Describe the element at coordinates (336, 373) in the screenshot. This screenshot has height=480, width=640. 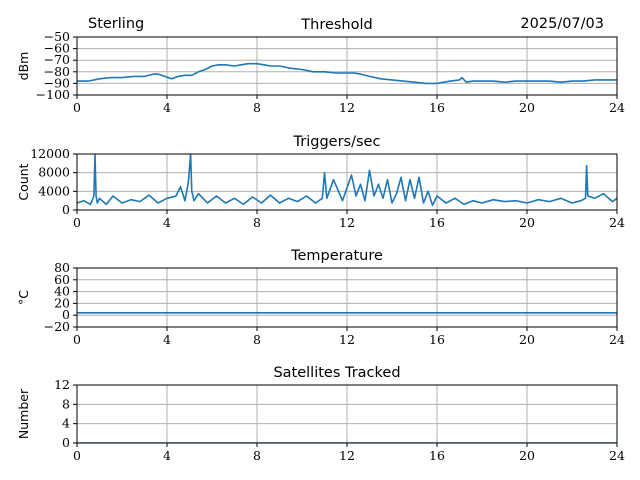
I see `panel-title: Satellites Tracked` at that location.